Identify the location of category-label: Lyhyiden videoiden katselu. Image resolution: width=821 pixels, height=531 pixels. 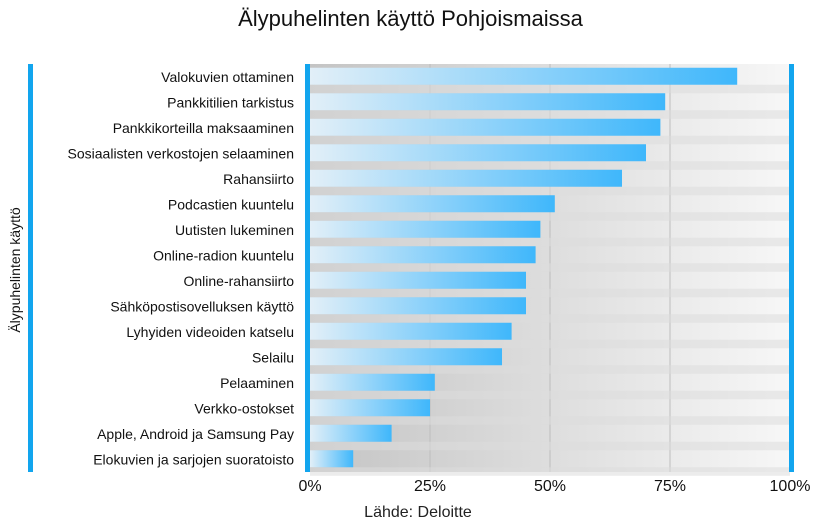
(210, 332).